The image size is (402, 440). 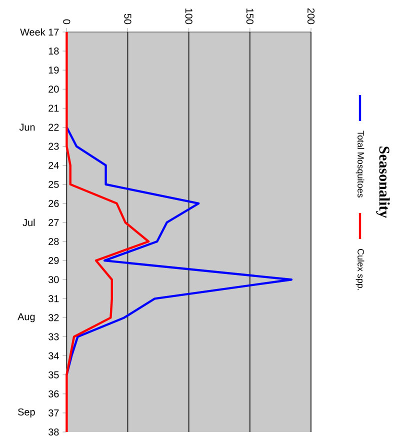 What do you see at coordinates (53, 280) in the screenshot?
I see `y-tick-label: 30` at bounding box center [53, 280].